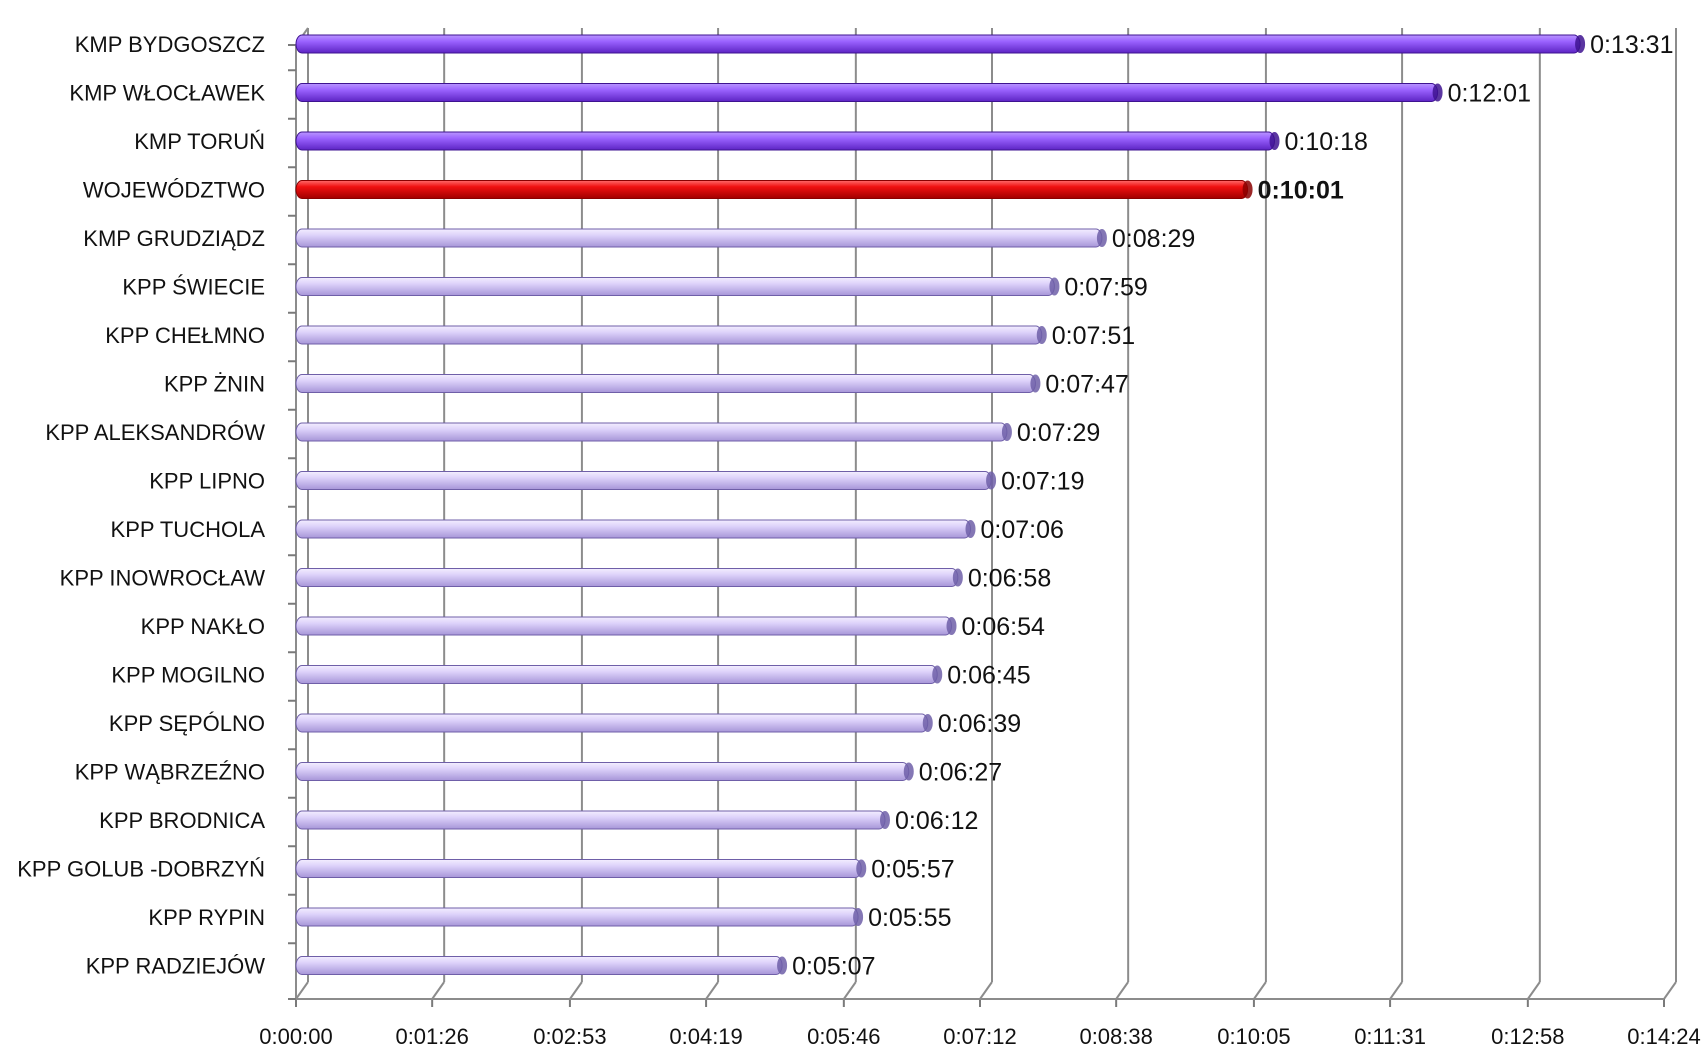 The width and height of the screenshot is (1704, 1055). Describe the element at coordinates (912, 870) in the screenshot. I see `data-label: 0:05:57` at that location.